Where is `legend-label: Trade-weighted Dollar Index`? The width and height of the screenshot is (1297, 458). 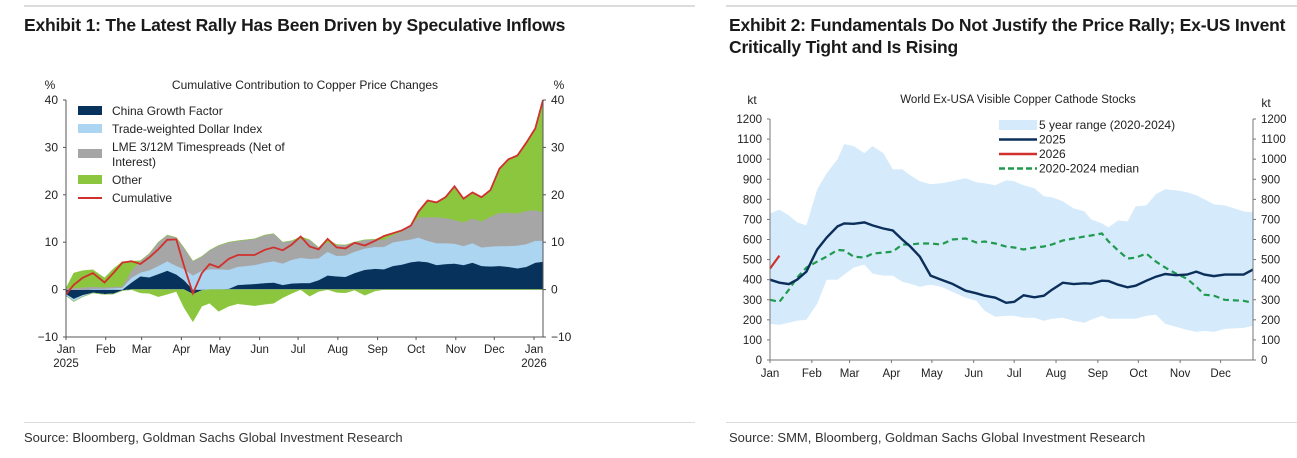 legend-label: Trade-weighted Dollar Index is located at coordinates (187, 129).